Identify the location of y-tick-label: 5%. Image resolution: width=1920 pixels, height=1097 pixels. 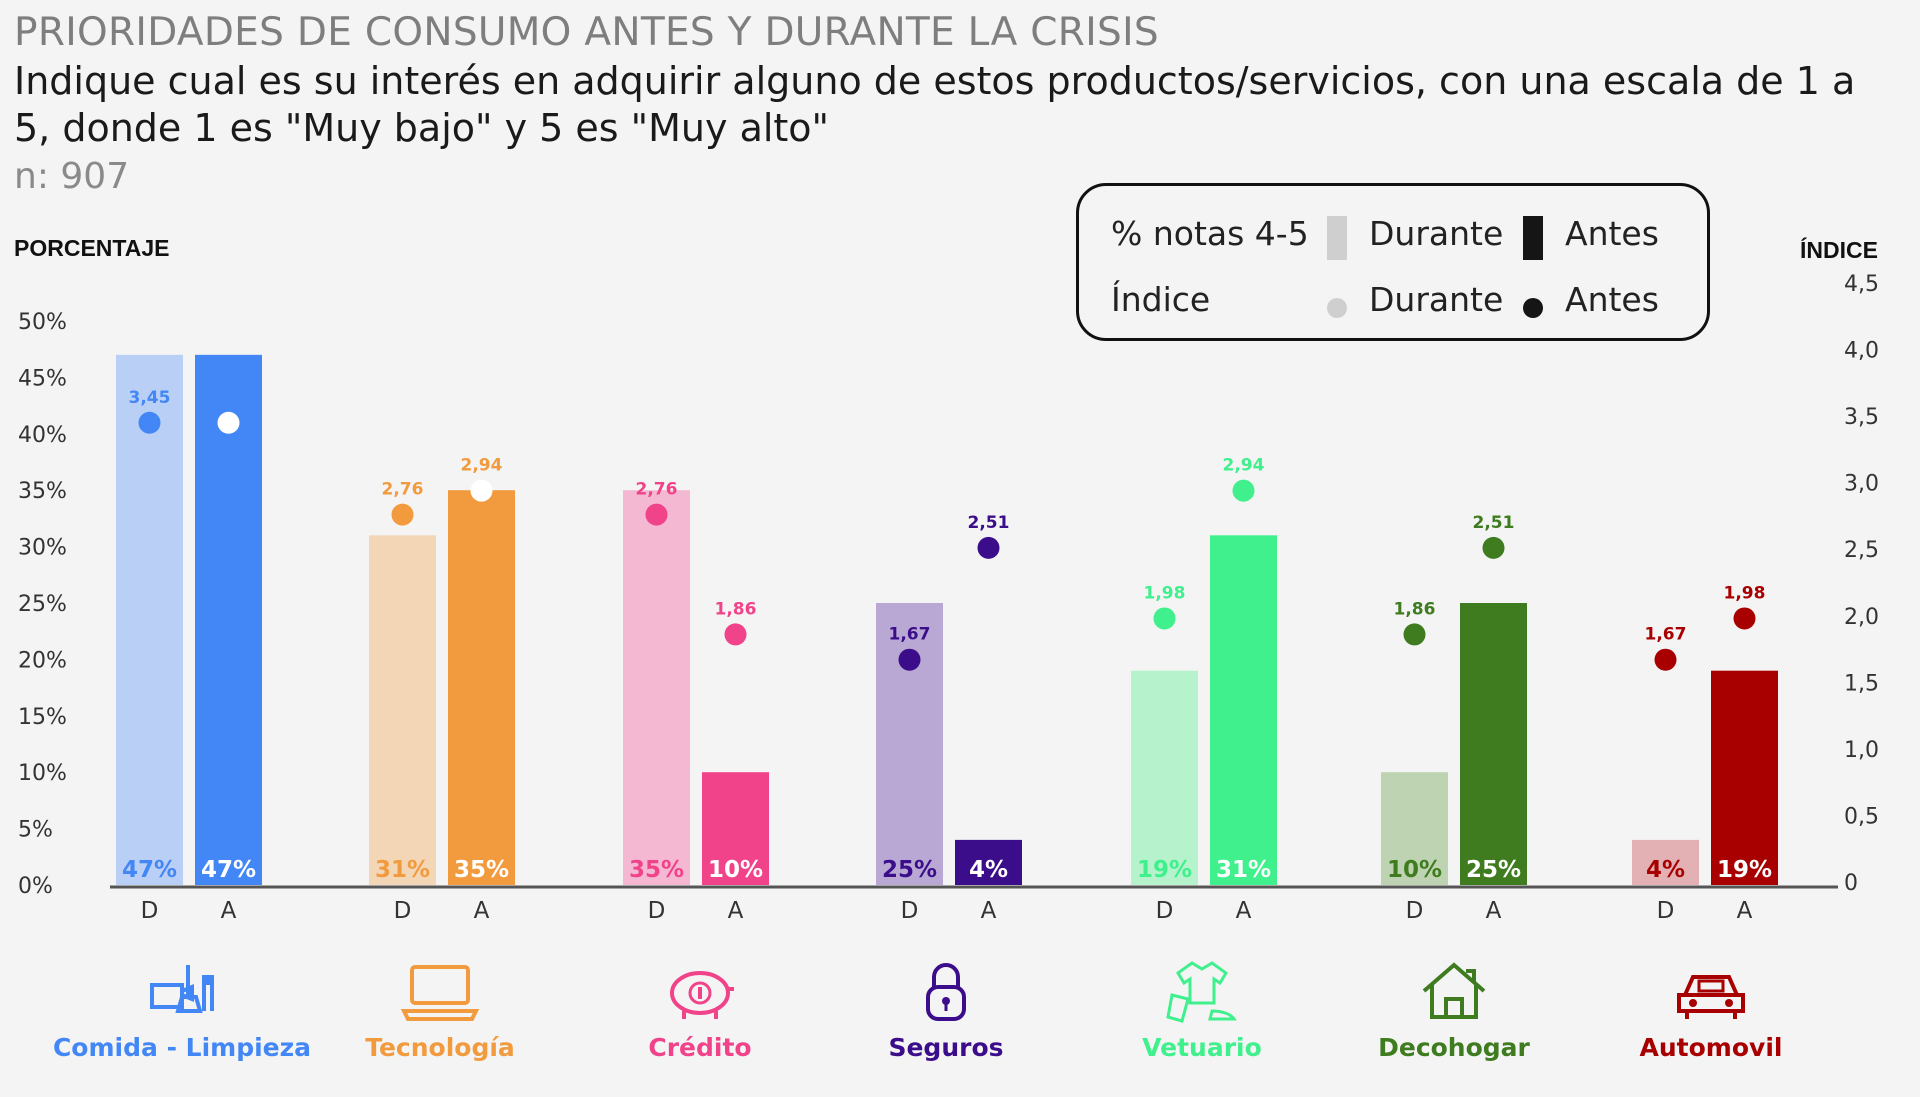
(35, 830).